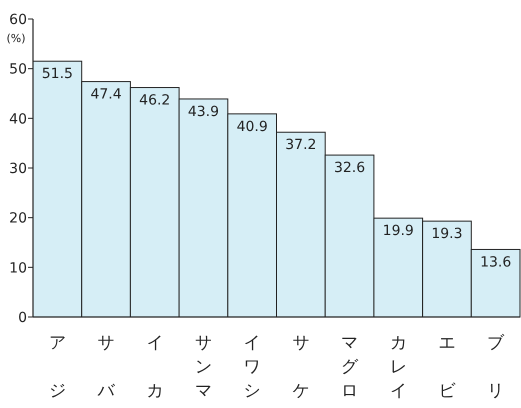 The width and height of the screenshot is (521, 408). I want to click on data-label: 51.5, so click(57, 74).